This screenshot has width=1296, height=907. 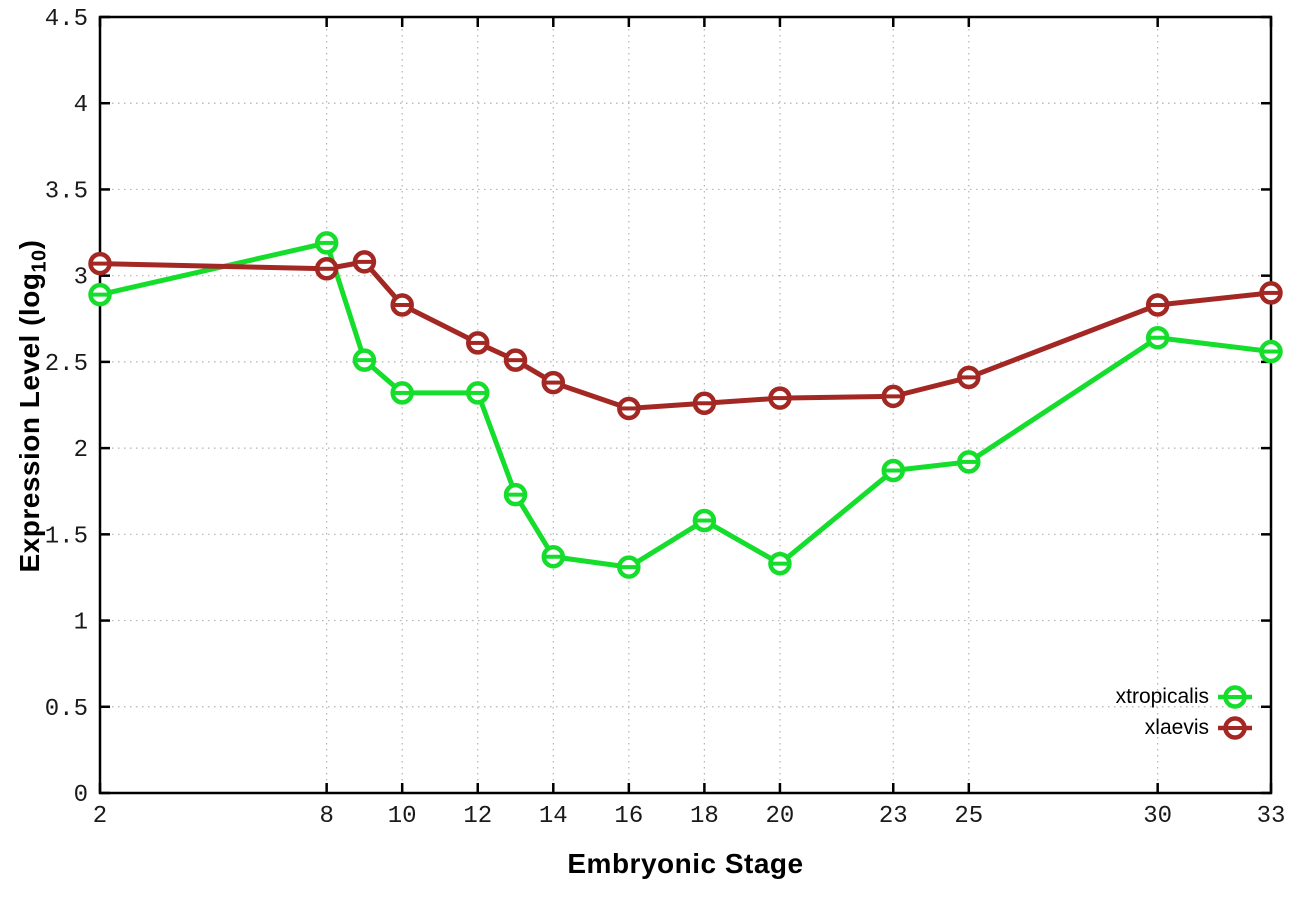 What do you see at coordinates (66, 364) in the screenshot?
I see `y-tick-label: 2.5` at bounding box center [66, 364].